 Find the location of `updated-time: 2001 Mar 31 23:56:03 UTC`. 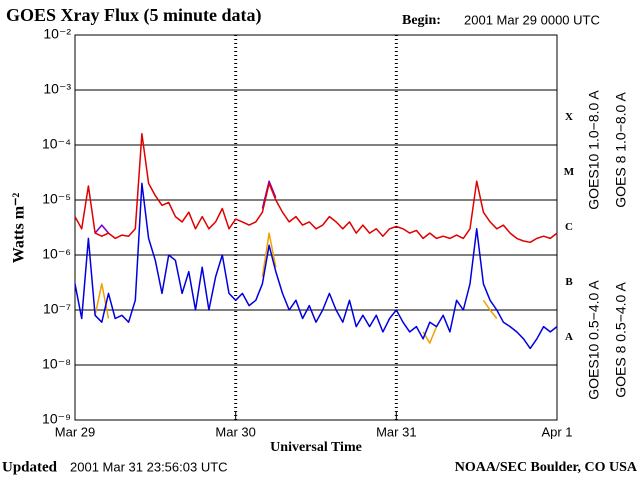

updated-time: 2001 Mar 31 23:56:03 UTC is located at coordinates (149, 466).